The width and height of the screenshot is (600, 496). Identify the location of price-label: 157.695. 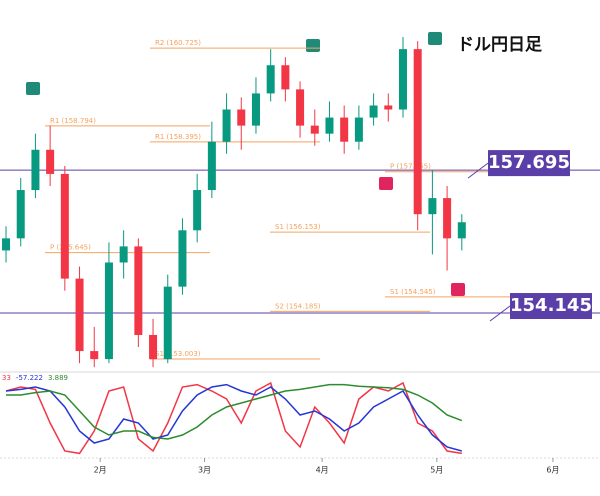
(529, 162).